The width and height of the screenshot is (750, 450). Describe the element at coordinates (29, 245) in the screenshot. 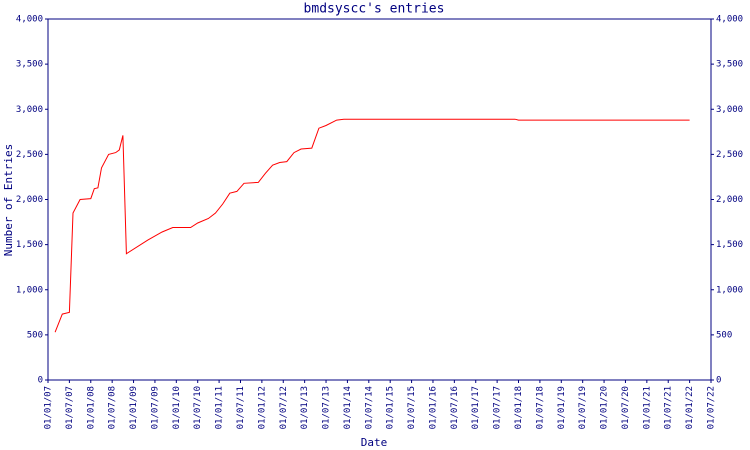

I see `y-tick-label: 1,500` at that location.